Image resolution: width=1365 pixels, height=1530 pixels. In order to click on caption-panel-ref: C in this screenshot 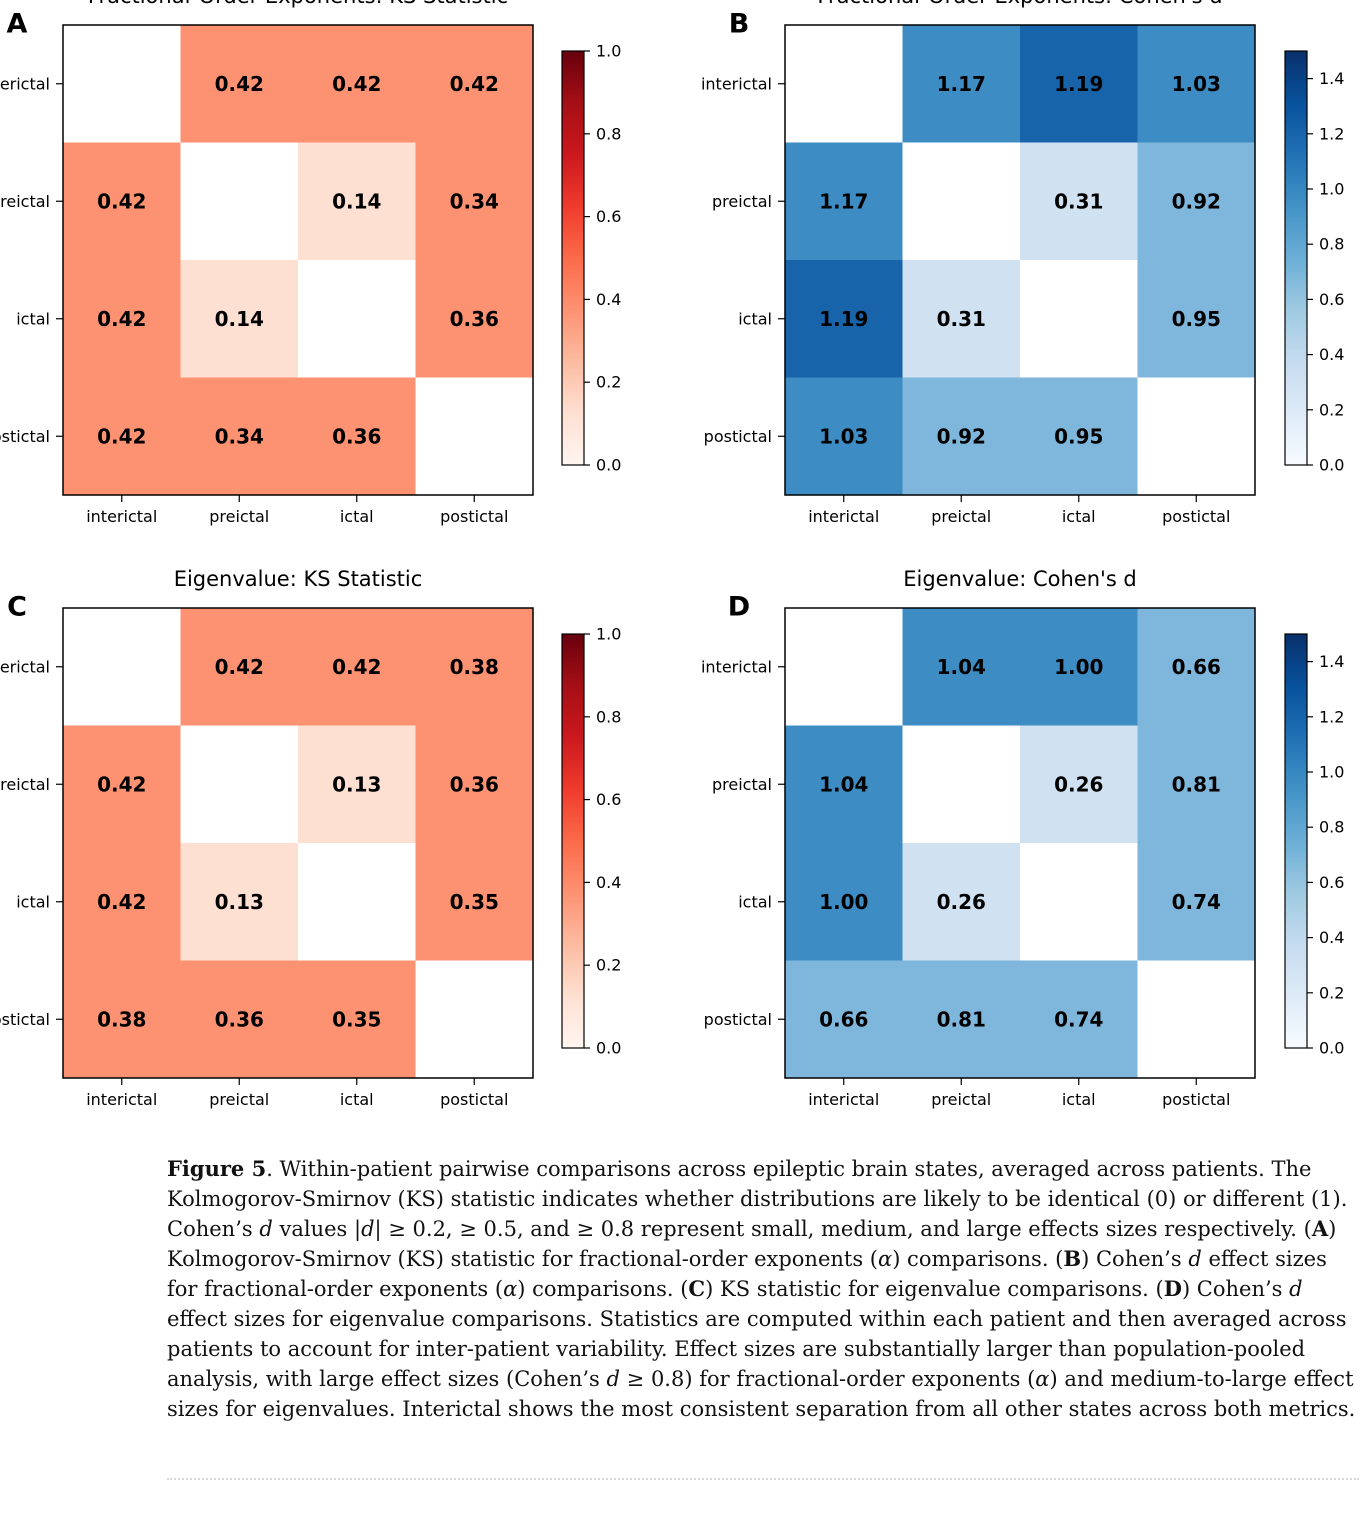, I will do `click(697, 1288)`.